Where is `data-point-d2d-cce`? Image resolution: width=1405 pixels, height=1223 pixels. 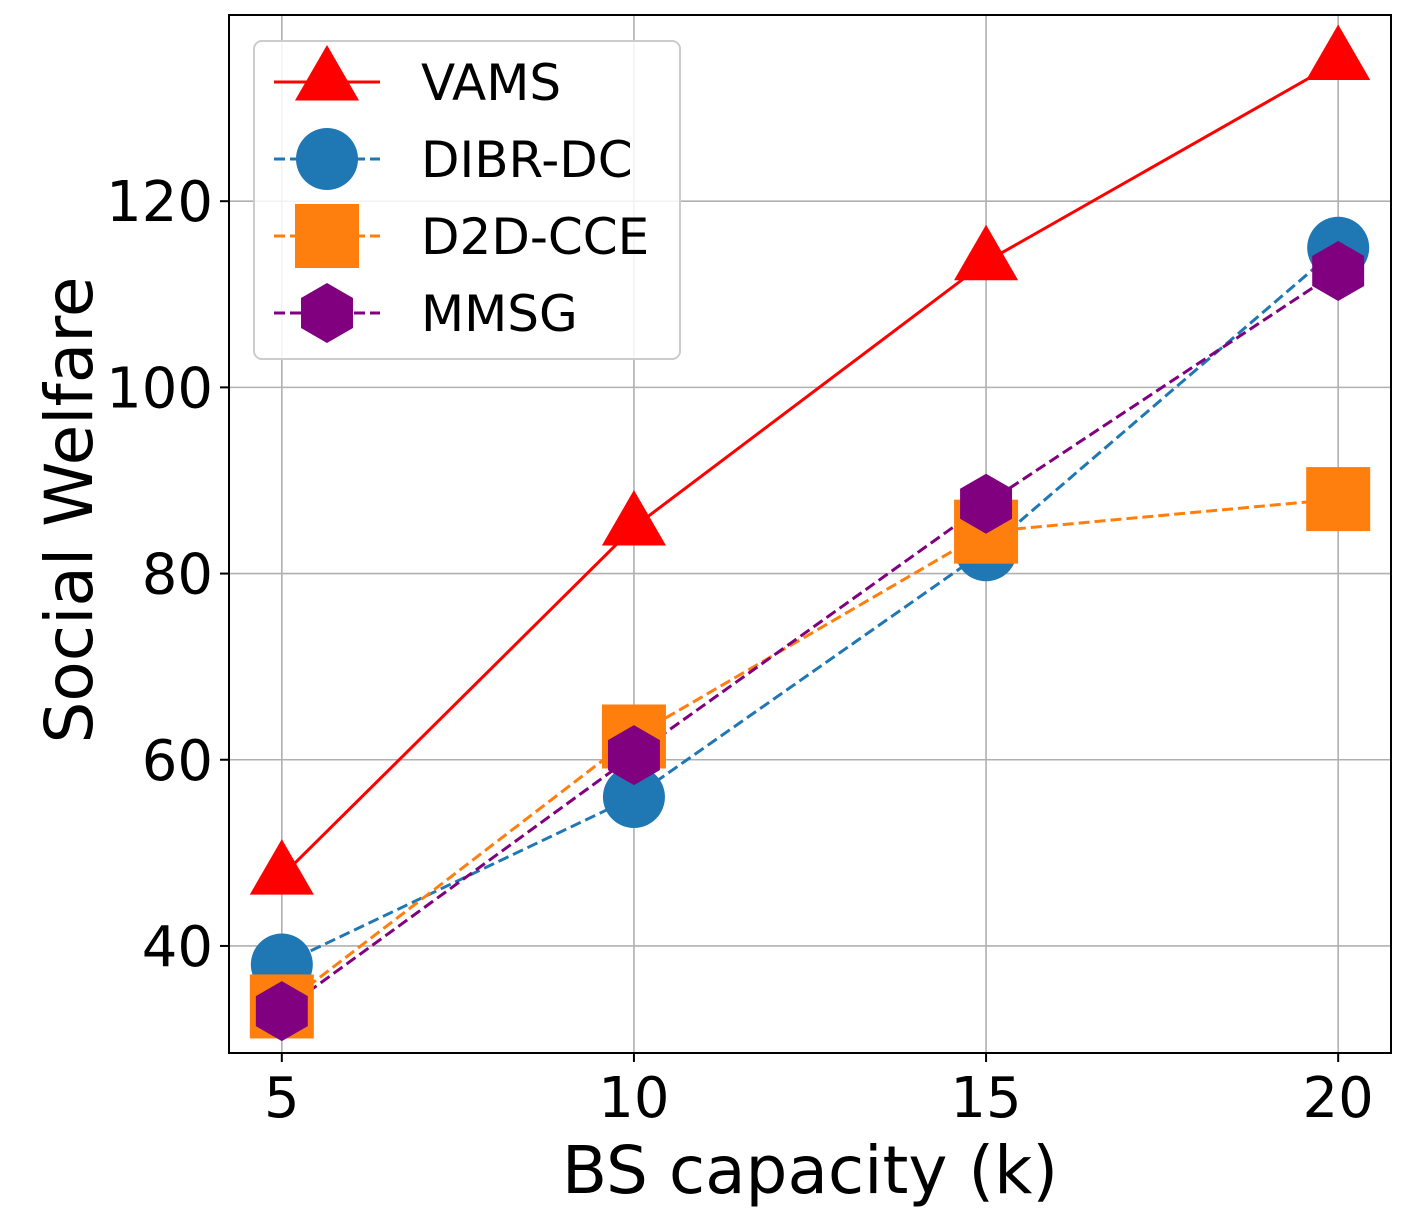
data-point-d2d-cce is located at coordinates (1338, 499).